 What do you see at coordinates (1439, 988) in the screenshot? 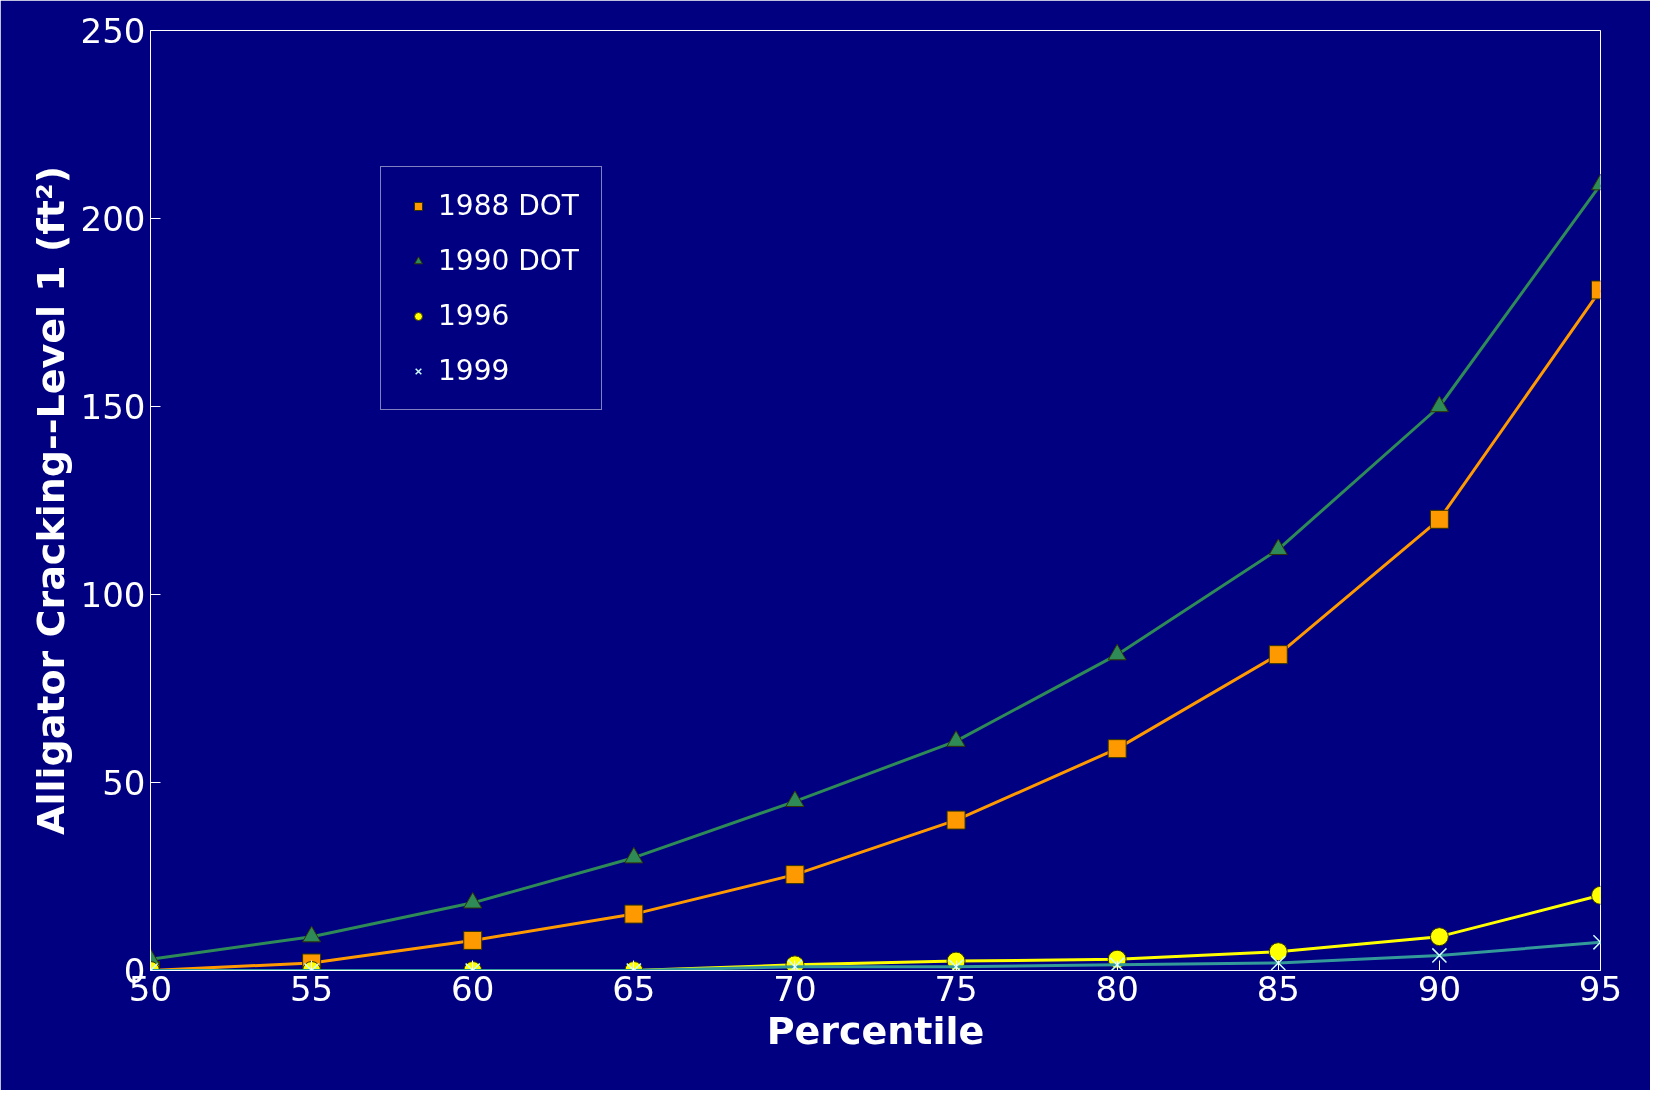
I see `x-tick-label: 90` at bounding box center [1439, 988].